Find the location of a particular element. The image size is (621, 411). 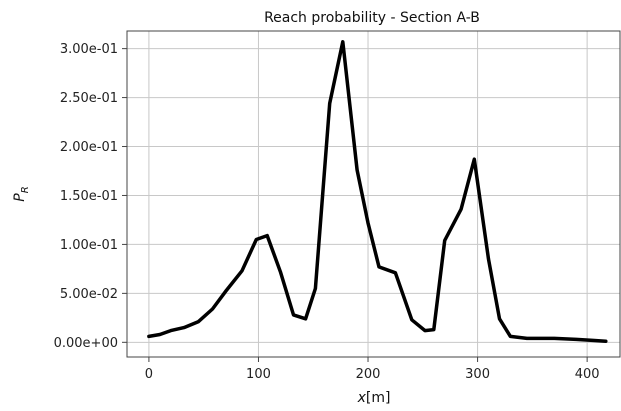

x-axis-label: x[m] is located at coordinates (374, 398).